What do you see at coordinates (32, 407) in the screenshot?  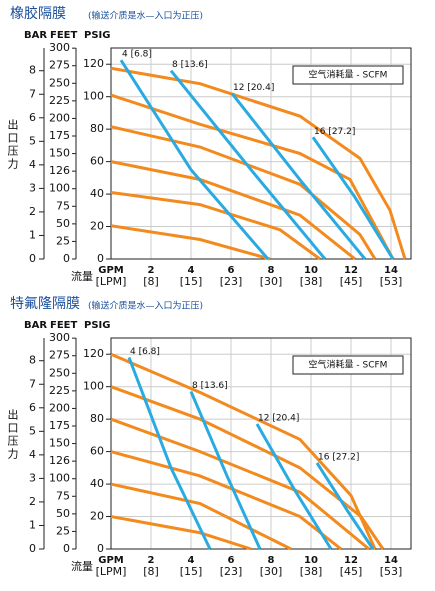 I see `y-tick-label: 6` at bounding box center [32, 407].